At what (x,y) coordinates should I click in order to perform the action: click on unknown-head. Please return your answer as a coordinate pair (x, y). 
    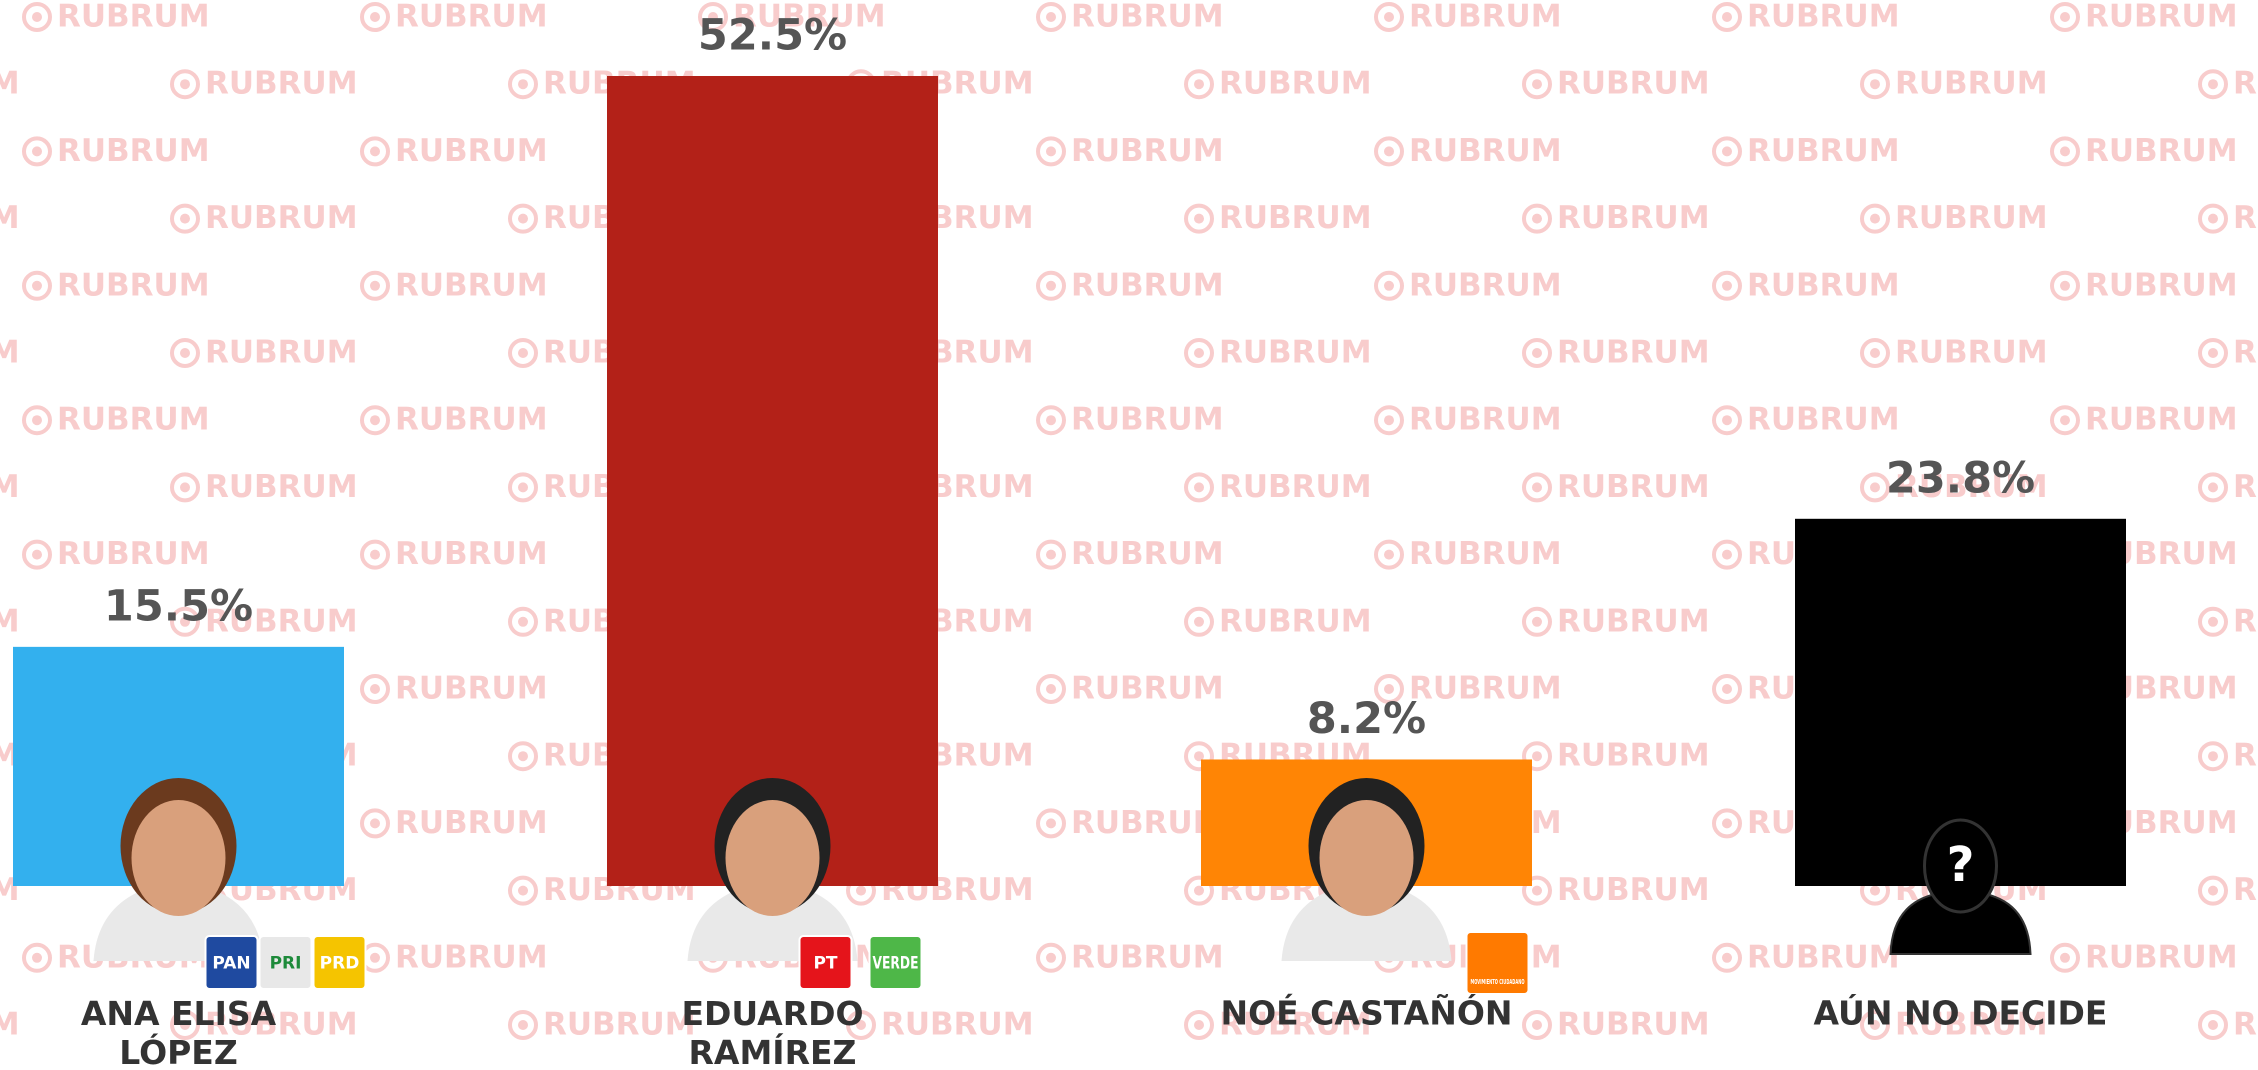
    Looking at the image, I should click on (1960, 866).